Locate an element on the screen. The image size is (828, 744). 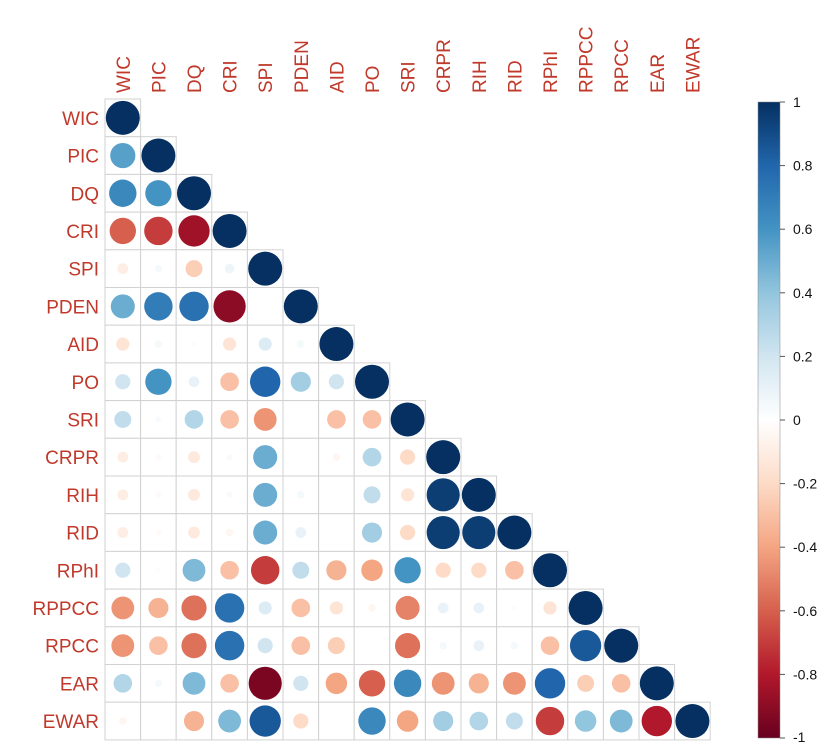
corr-circle-RPhI-DQ is located at coordinates (194, 570).